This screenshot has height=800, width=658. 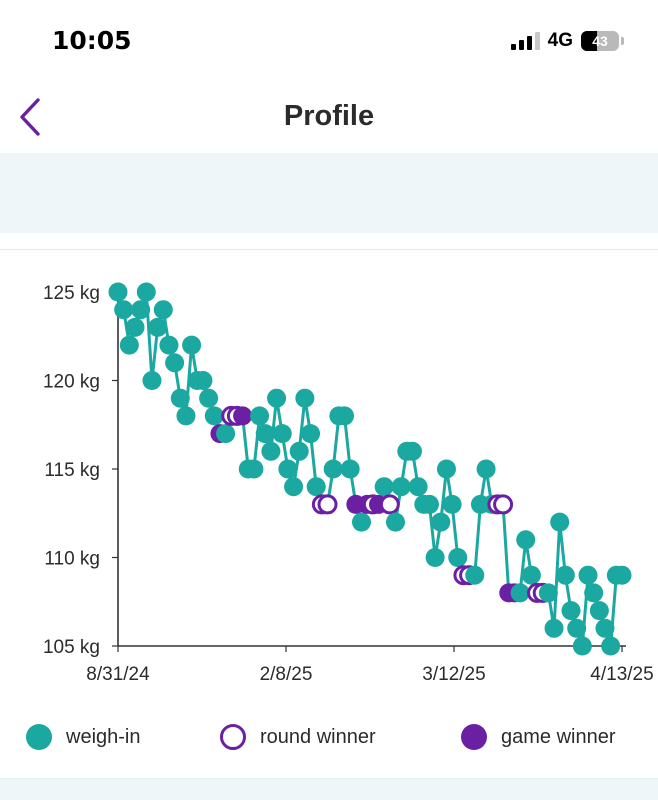 What do you see at coordinates (474, 737) in the screenshot?
I see `game-winner-marker-icon` at bounding box center [474, 737].